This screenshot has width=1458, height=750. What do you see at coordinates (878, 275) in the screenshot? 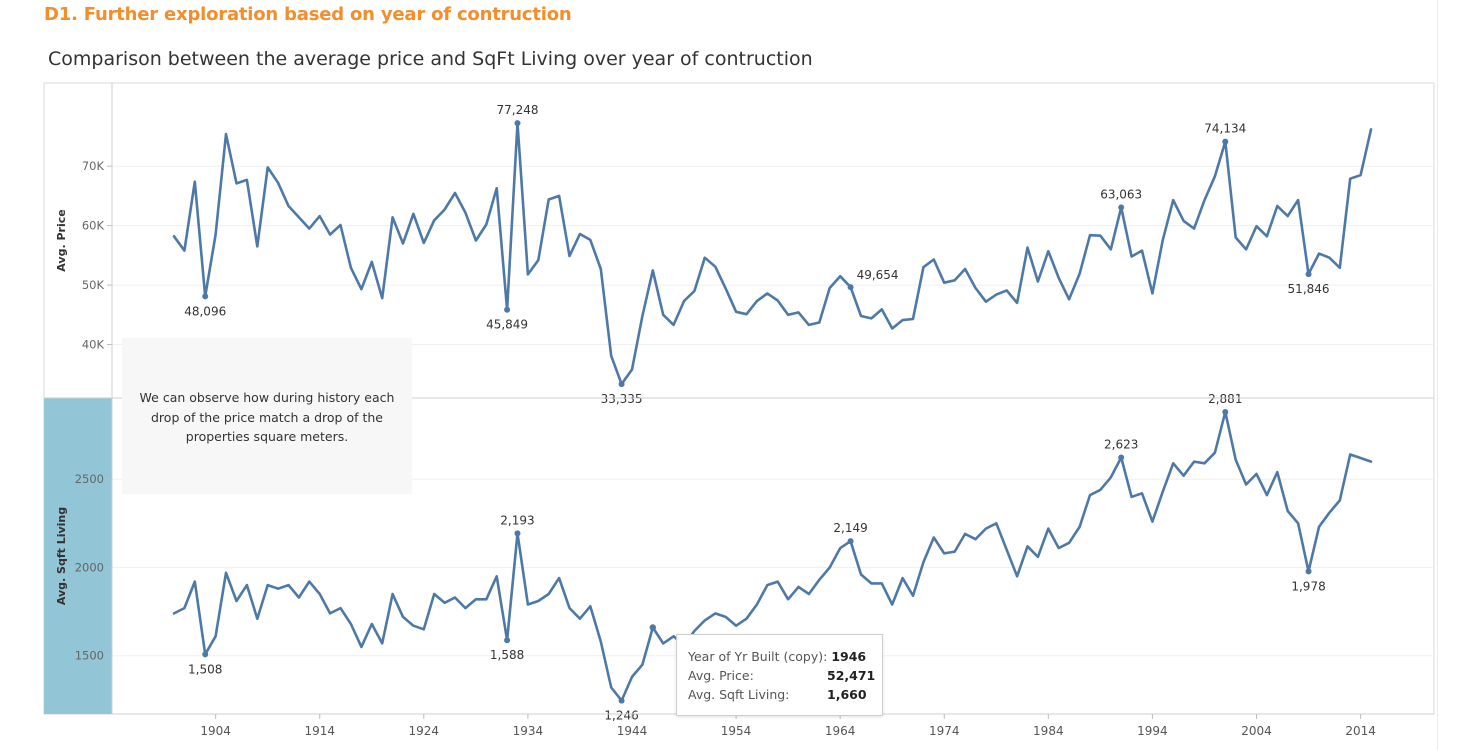
I see `data-label: 49,654` at bounding box center [878, 275].